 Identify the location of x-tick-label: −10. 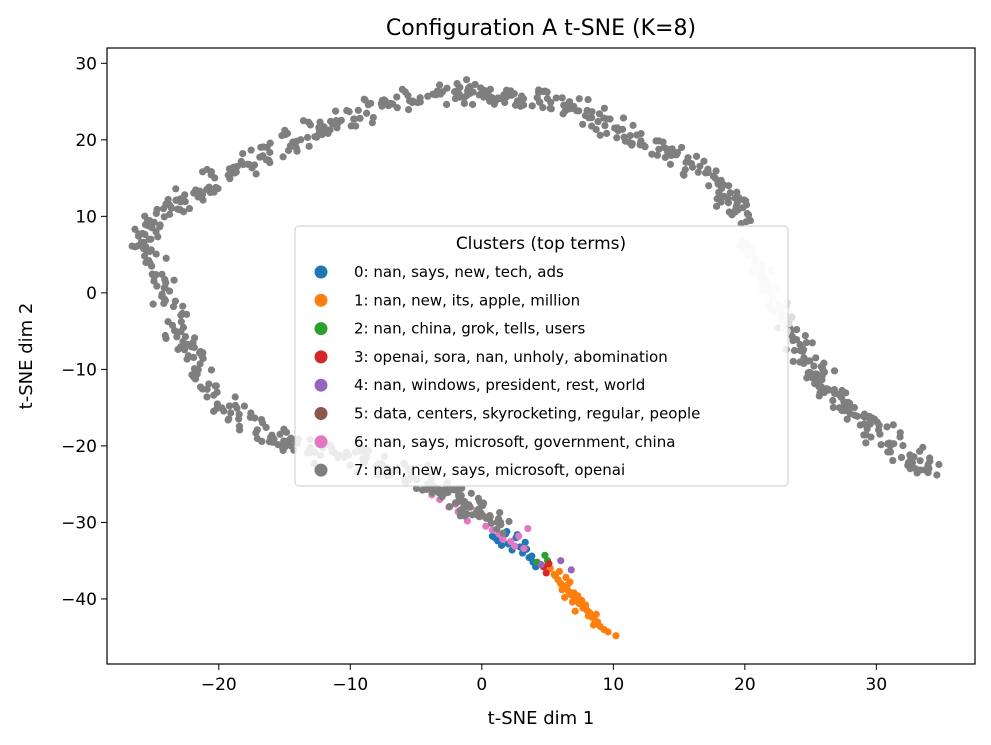
(350, 685).